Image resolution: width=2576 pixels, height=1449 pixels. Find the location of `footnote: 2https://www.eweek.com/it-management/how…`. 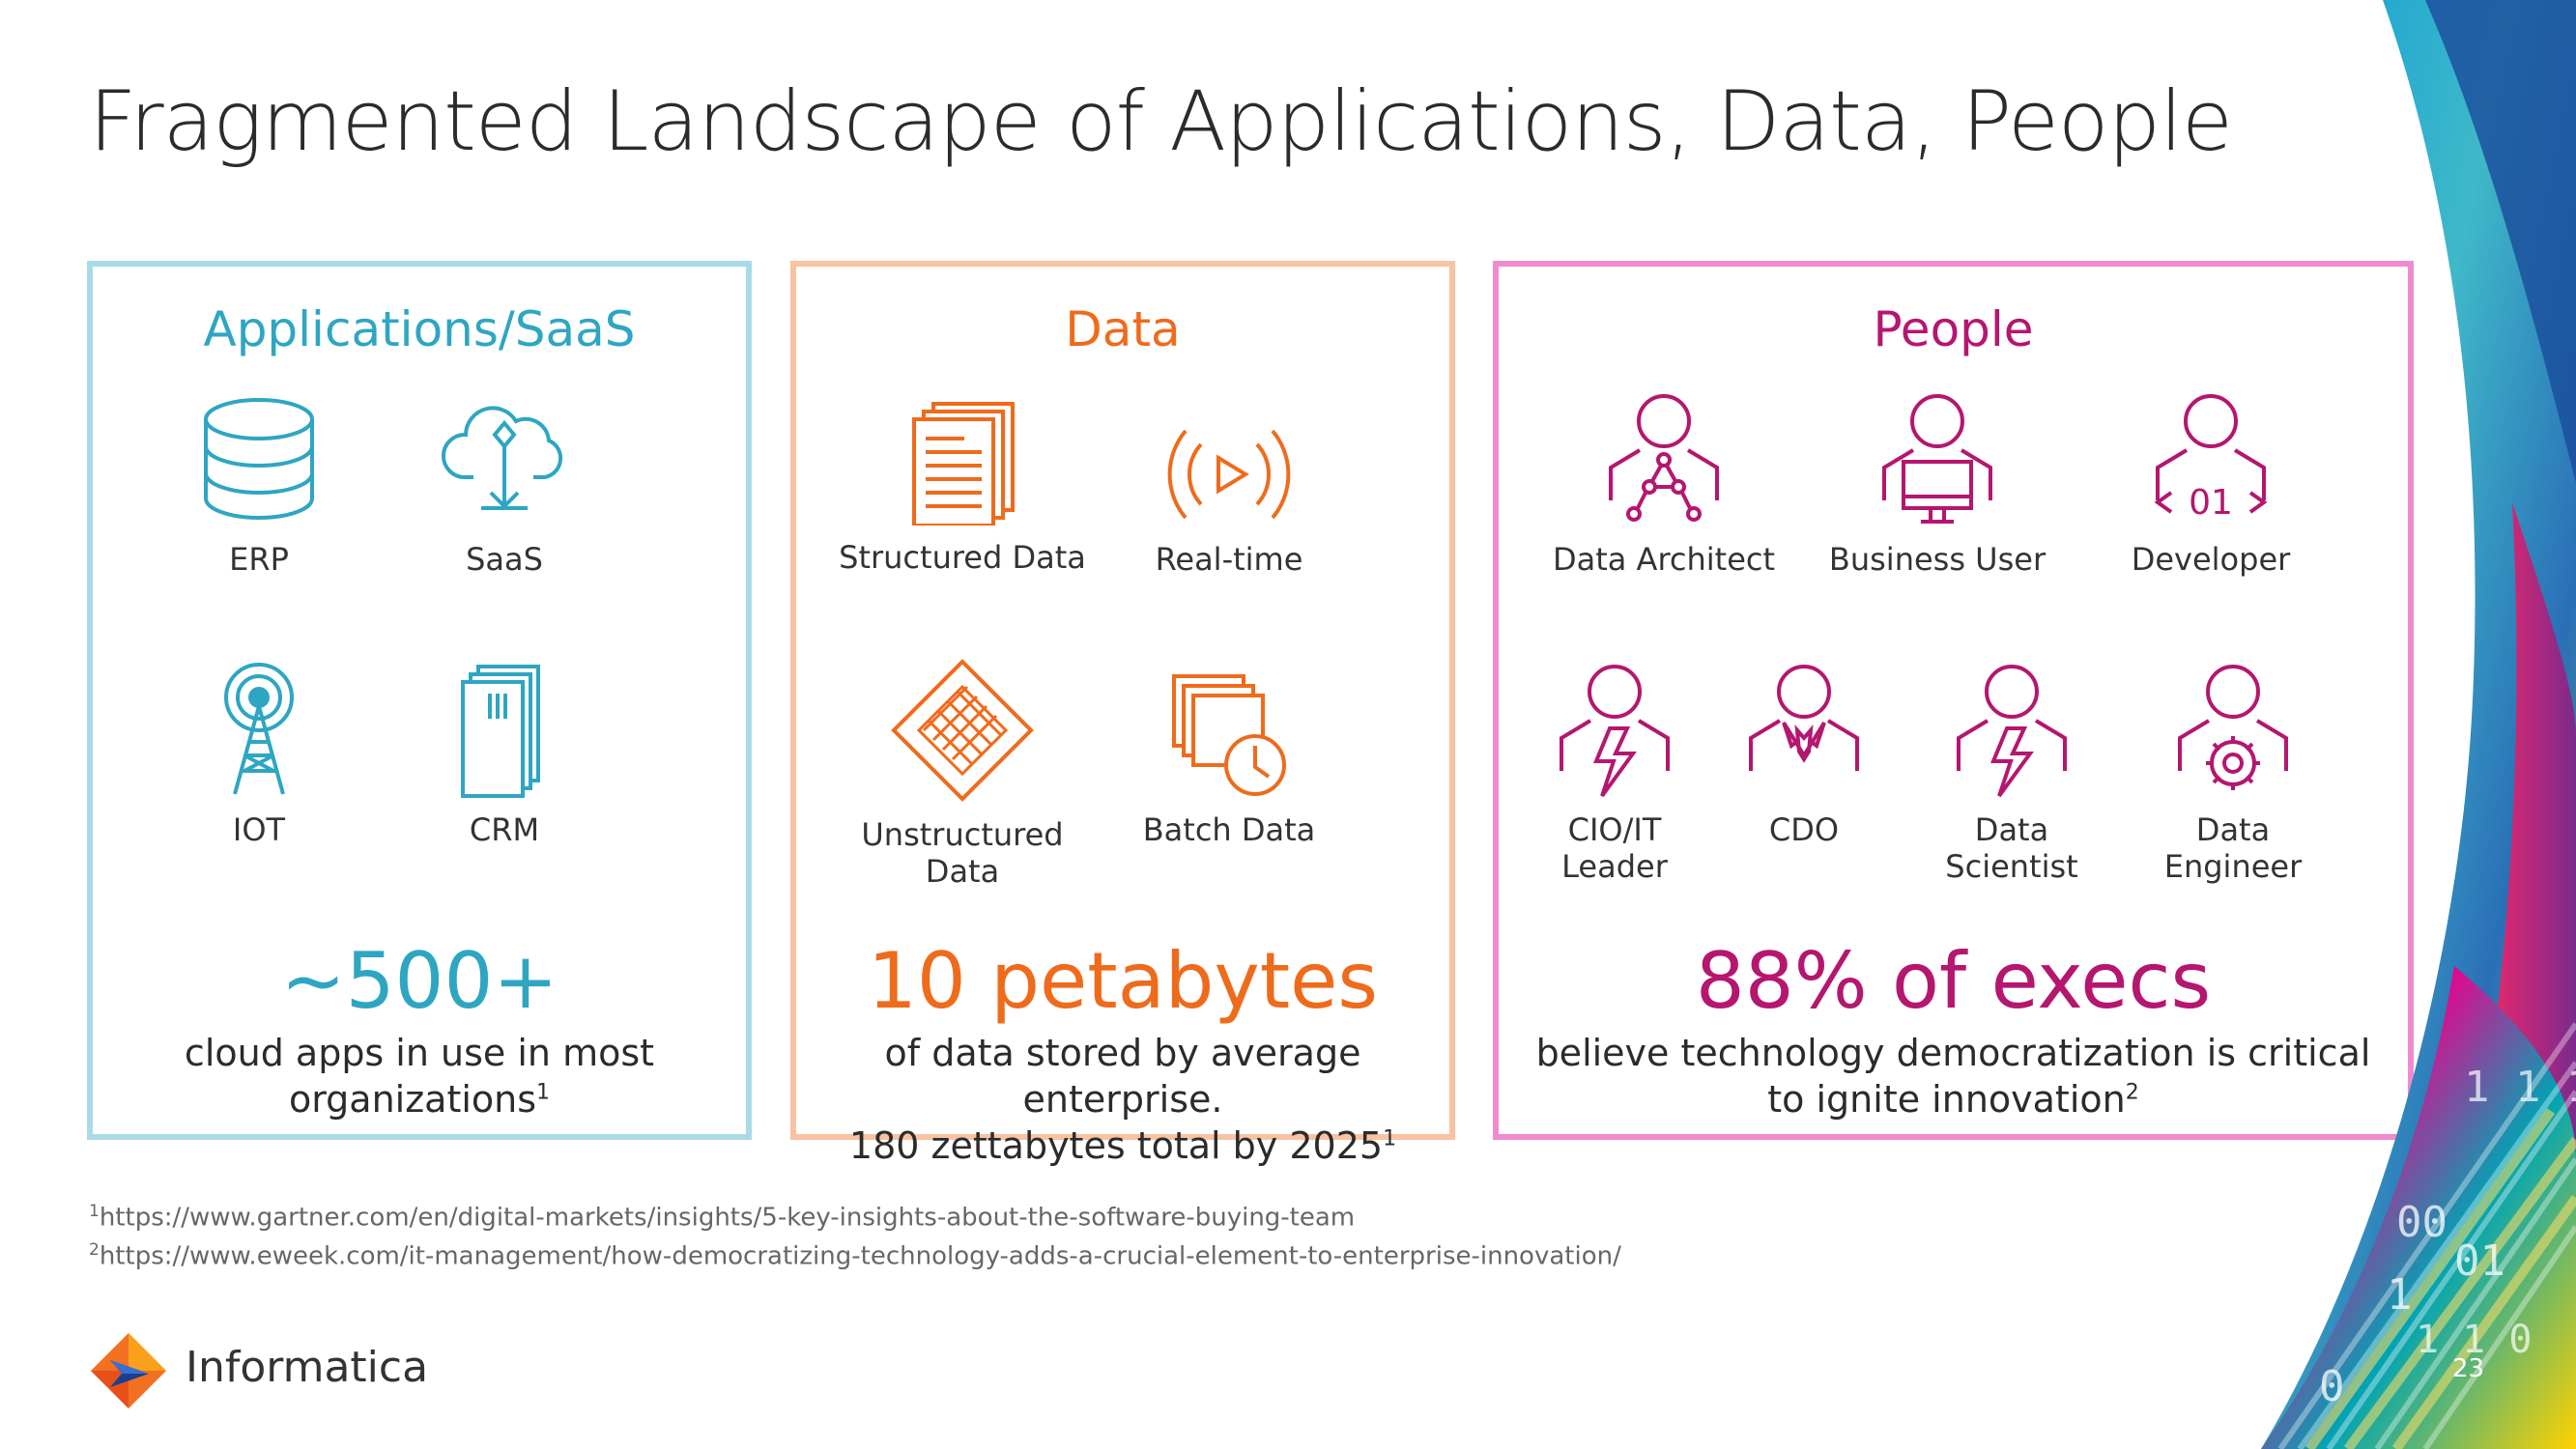

footnote: 2https://www.eweek.com/it-management/how… is located at coordinates (855, 1254).